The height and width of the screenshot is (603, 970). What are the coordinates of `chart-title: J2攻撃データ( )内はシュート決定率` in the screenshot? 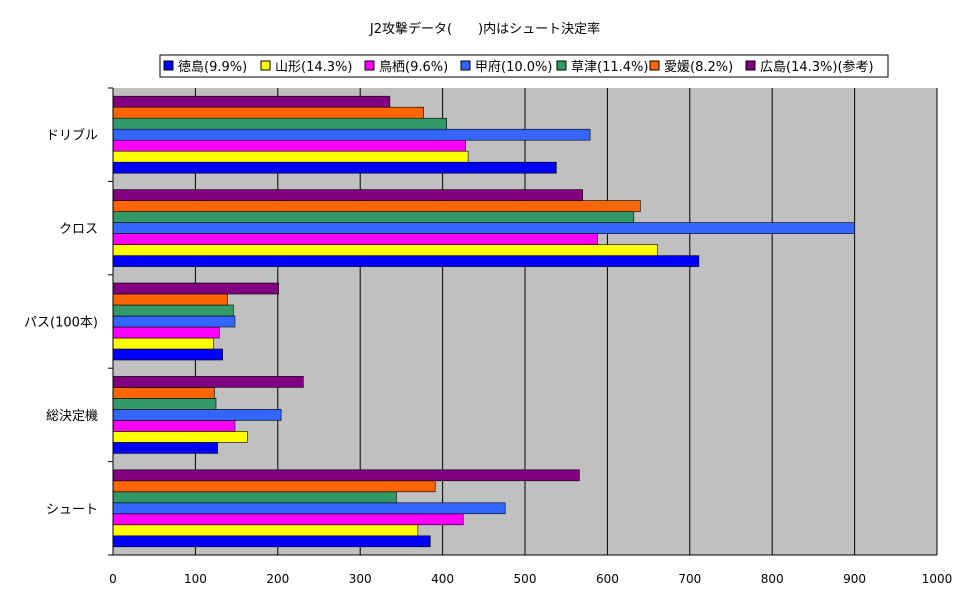 It's located at (484, 29).